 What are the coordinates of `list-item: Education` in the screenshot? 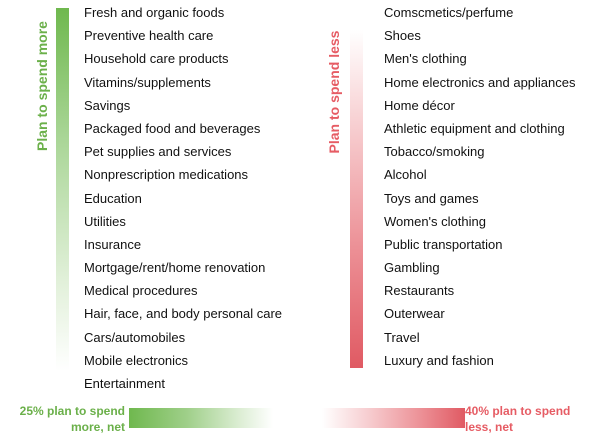 It's located at (113, 198).